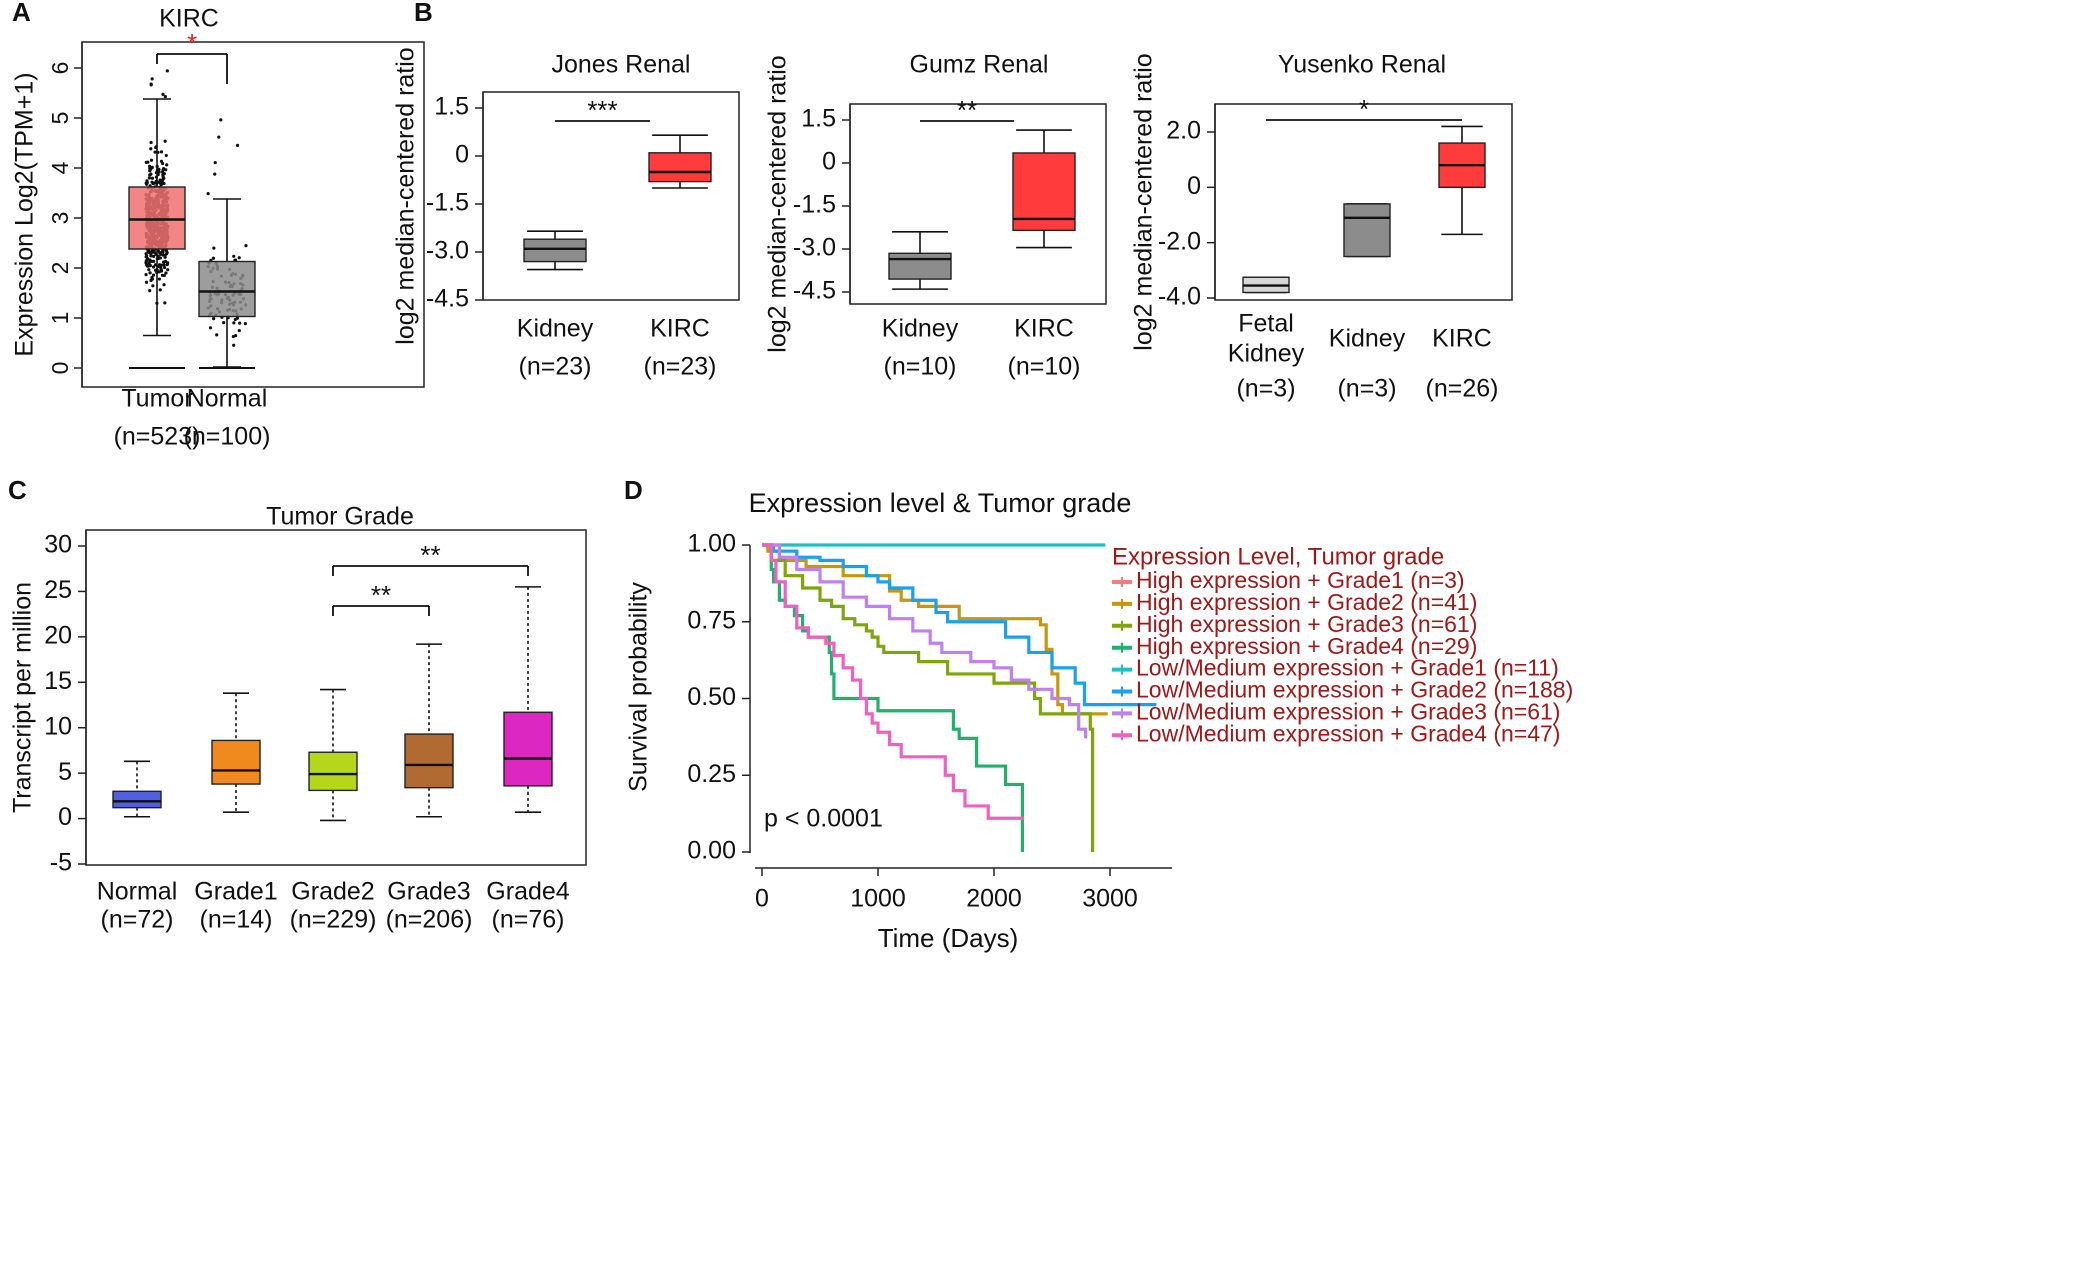 This screenshot has height=1272, width=2087. What do you see at coordinates (711, 851) in the screenshot?
I see `y-tick-label: 0.00` at bounding box center [711, 851].